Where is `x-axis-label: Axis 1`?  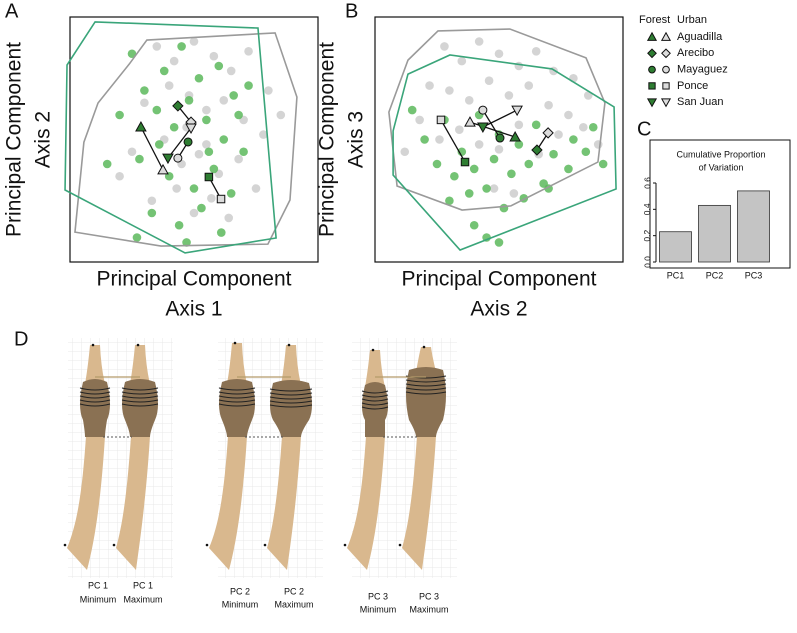
x-axis-label: Axis 1 is located at coordinates (193, 309).